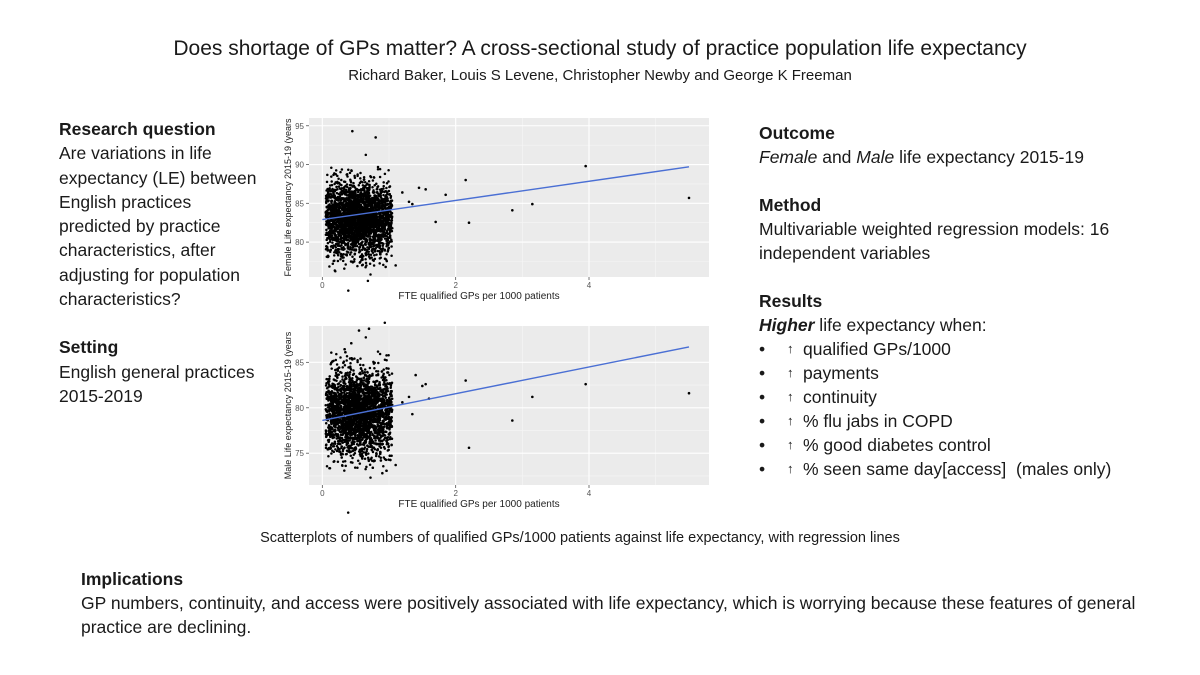 Image resolution: width=1200 pixels, height=675 pixels. I want to click on data-point-cluster, so click(359, 222).